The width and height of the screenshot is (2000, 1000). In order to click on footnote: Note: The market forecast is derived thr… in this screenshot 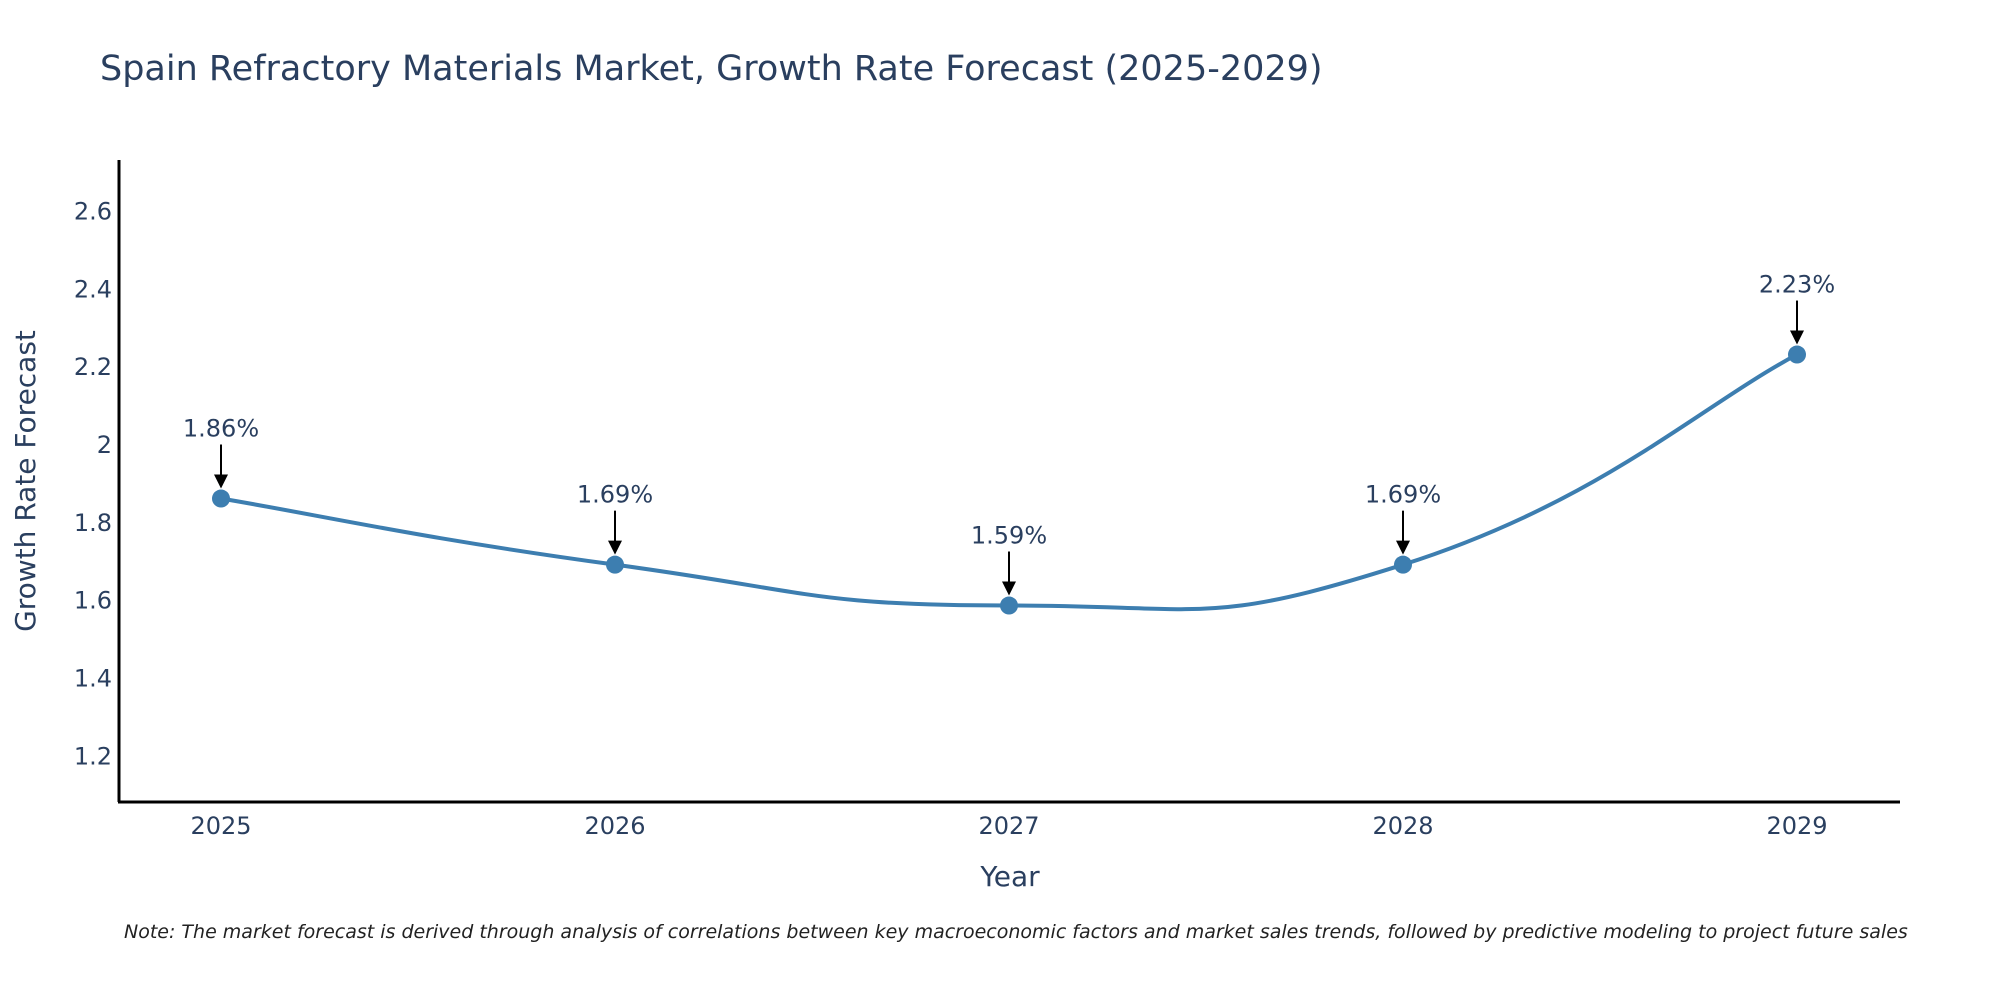, I will do `click(1016, 932)`.